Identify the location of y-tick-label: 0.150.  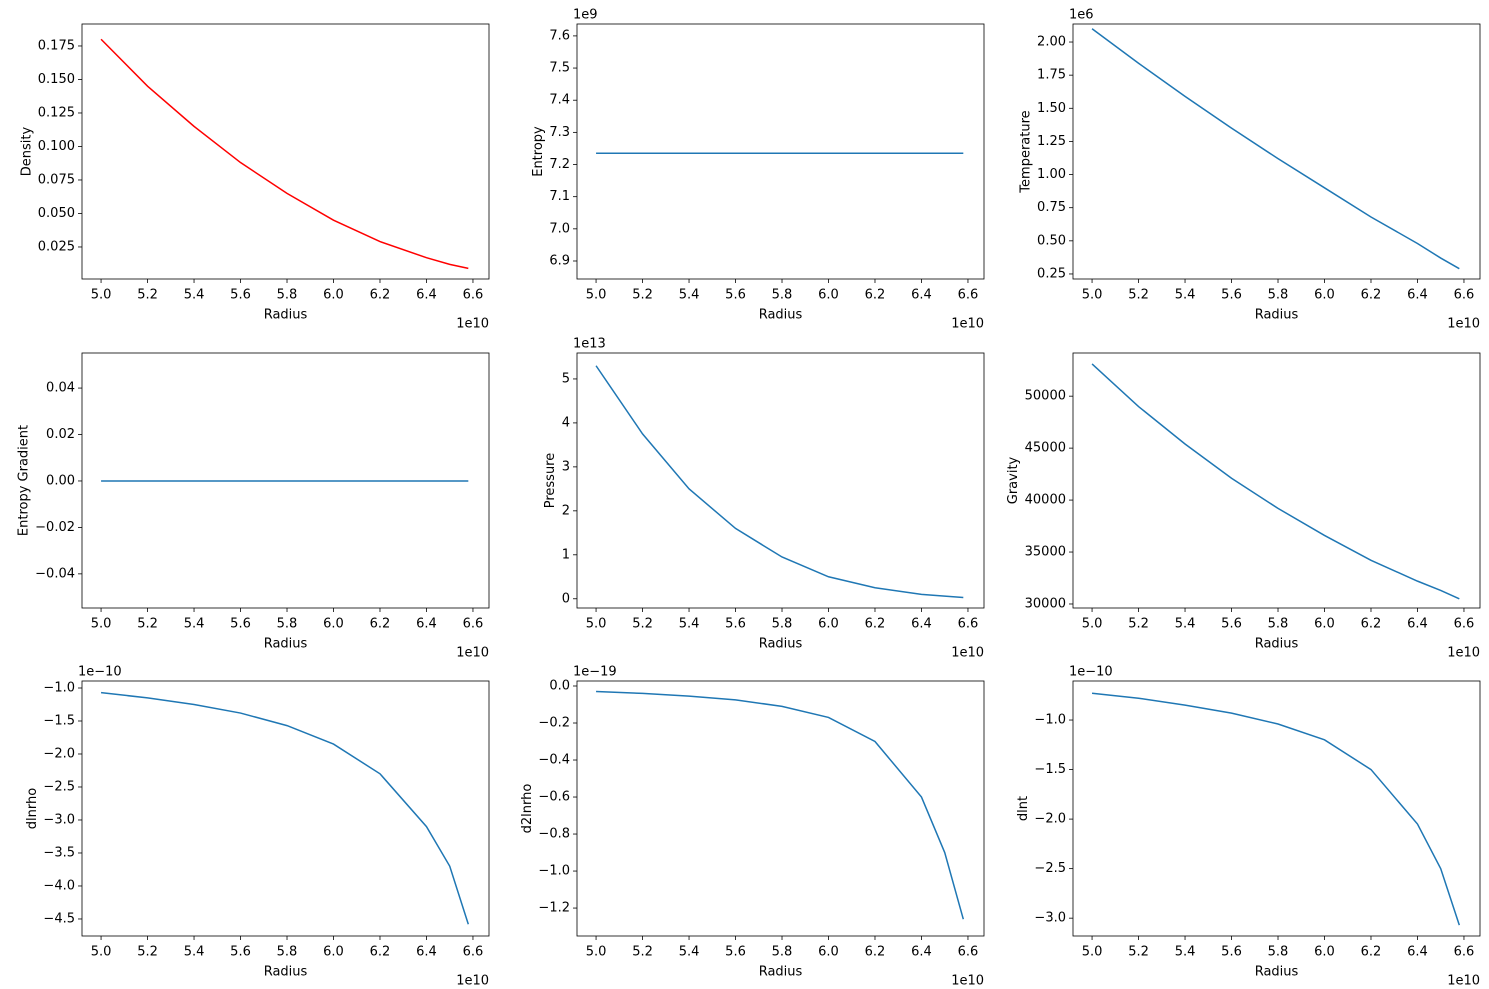
(56, 79).